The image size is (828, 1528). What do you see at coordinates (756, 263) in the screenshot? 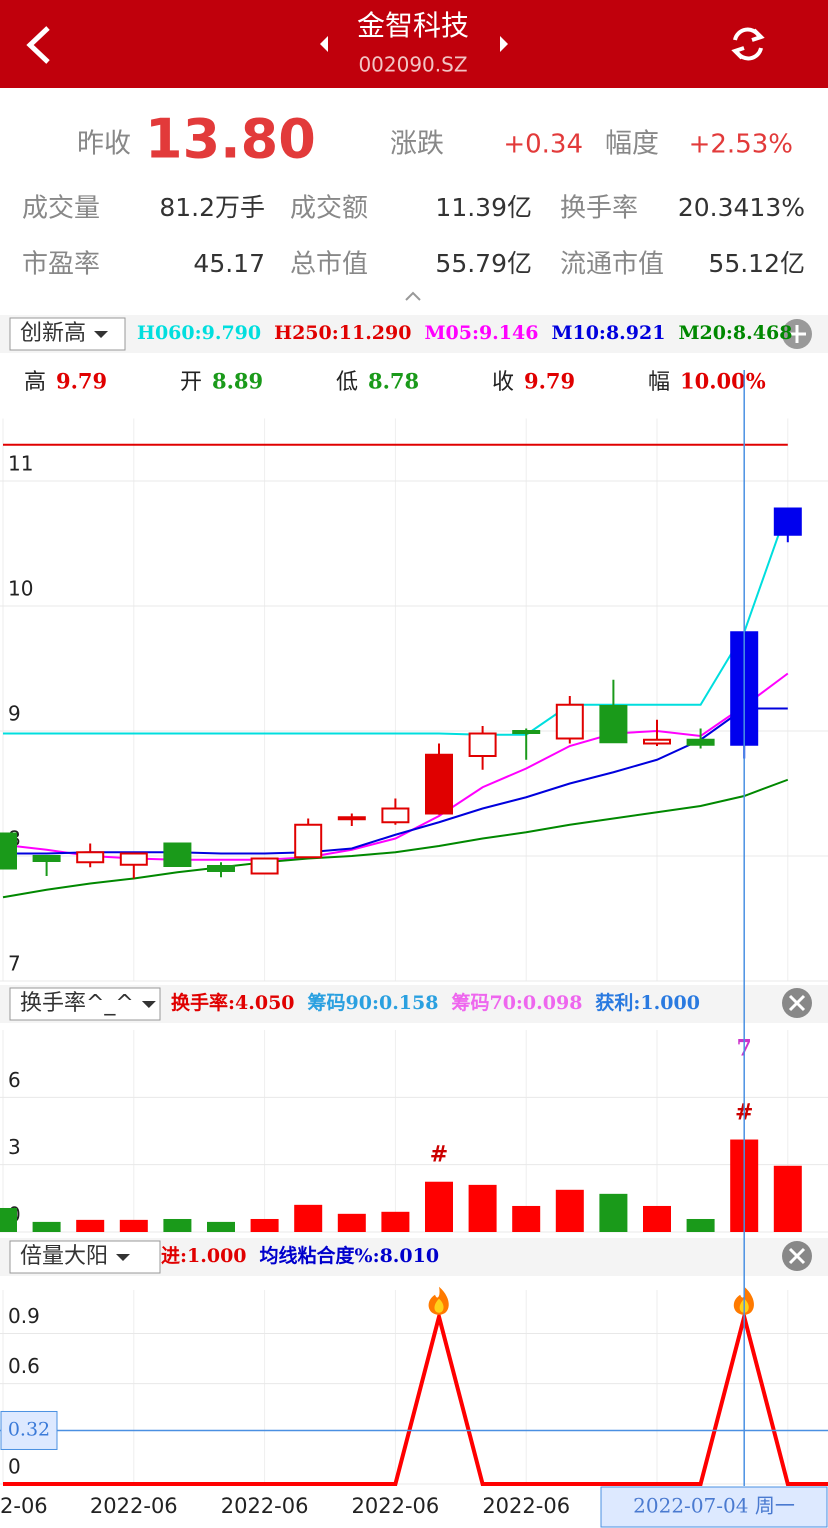
I see `stat-value: 55.12亿` at bounding box center [756, 263].